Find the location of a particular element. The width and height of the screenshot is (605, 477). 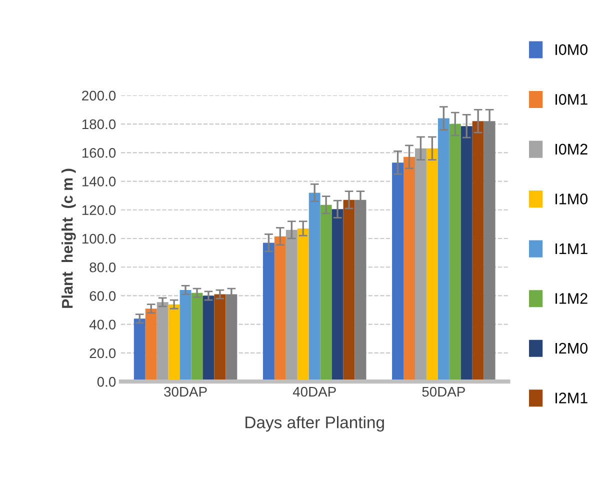

y-tick-label: 80.0 is located at coordinates (103, 267).